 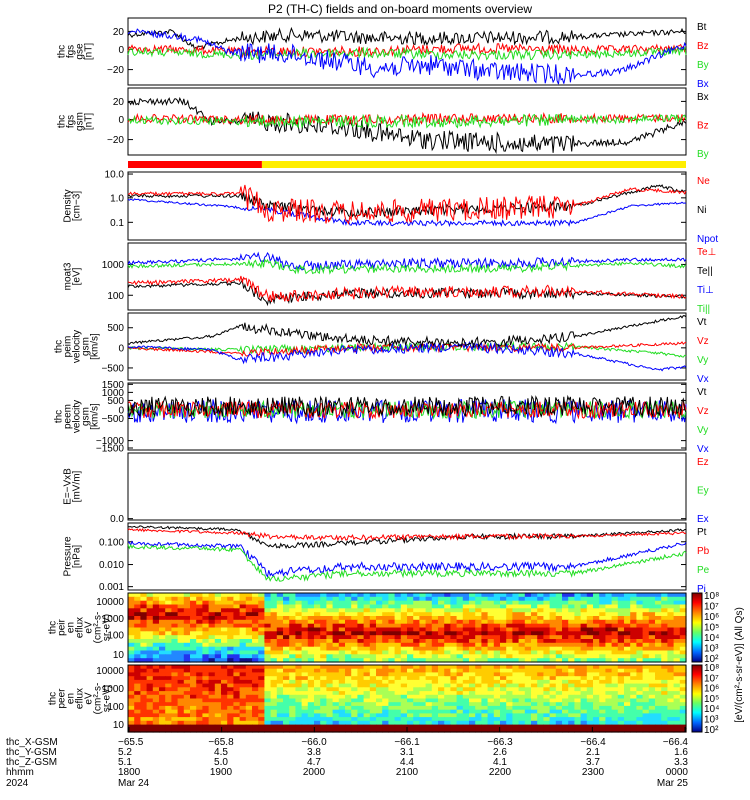 I want to click on y-tick-label: 100, so click(x=115, y=296).